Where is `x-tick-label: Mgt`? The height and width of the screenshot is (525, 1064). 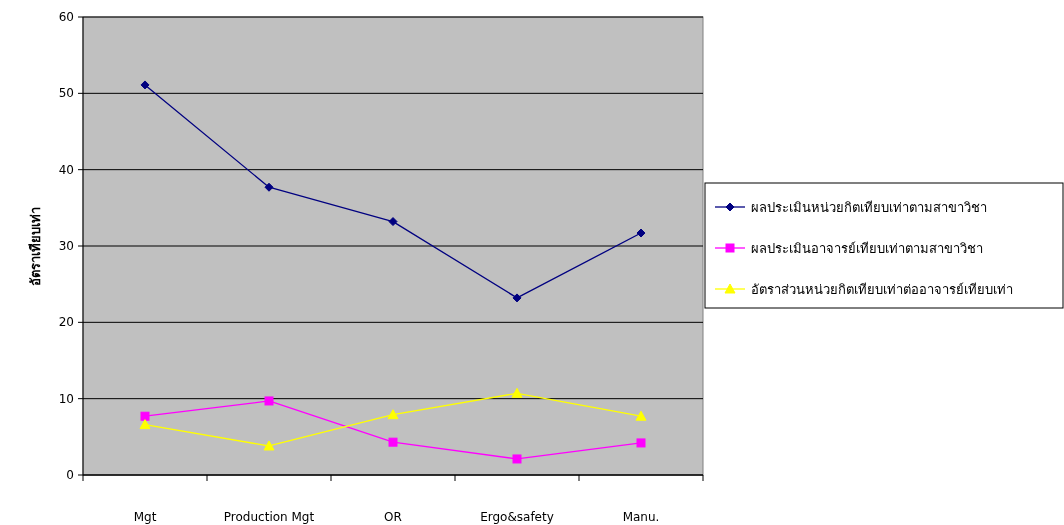 x-tick-label: Mgt is located at coordinates (145, 517).